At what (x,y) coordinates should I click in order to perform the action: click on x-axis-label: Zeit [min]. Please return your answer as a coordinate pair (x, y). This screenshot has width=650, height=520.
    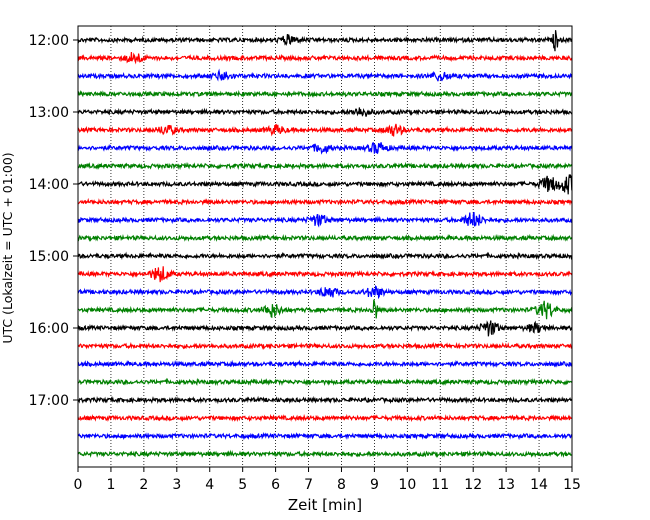
    Looking at the image, I should click on (325, 505).